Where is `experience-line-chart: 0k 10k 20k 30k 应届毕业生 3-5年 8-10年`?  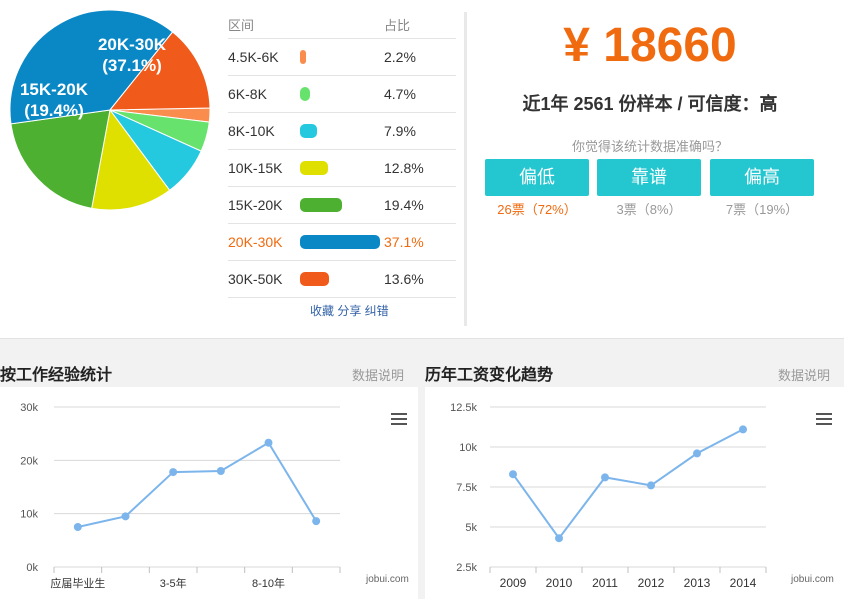 experience-line-chart: 0k 10k 20k 30k 应届毕业生 3-5年 8-10年 is located at coordinates (180, 496).